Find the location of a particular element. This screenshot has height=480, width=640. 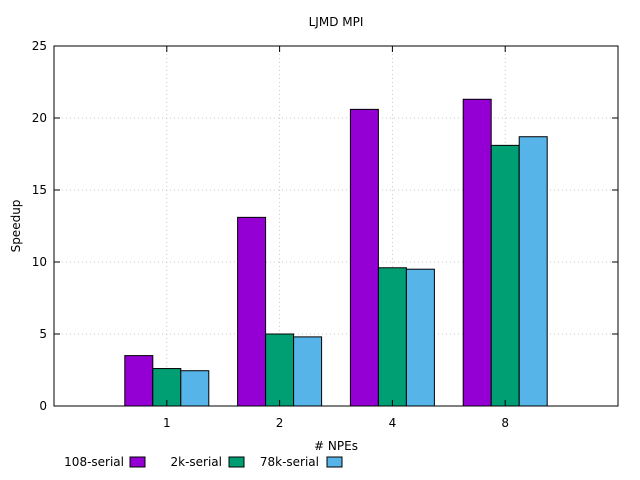

legend: 108-serial 2k-serial 78k-serial is located at coordinates (203, 462).